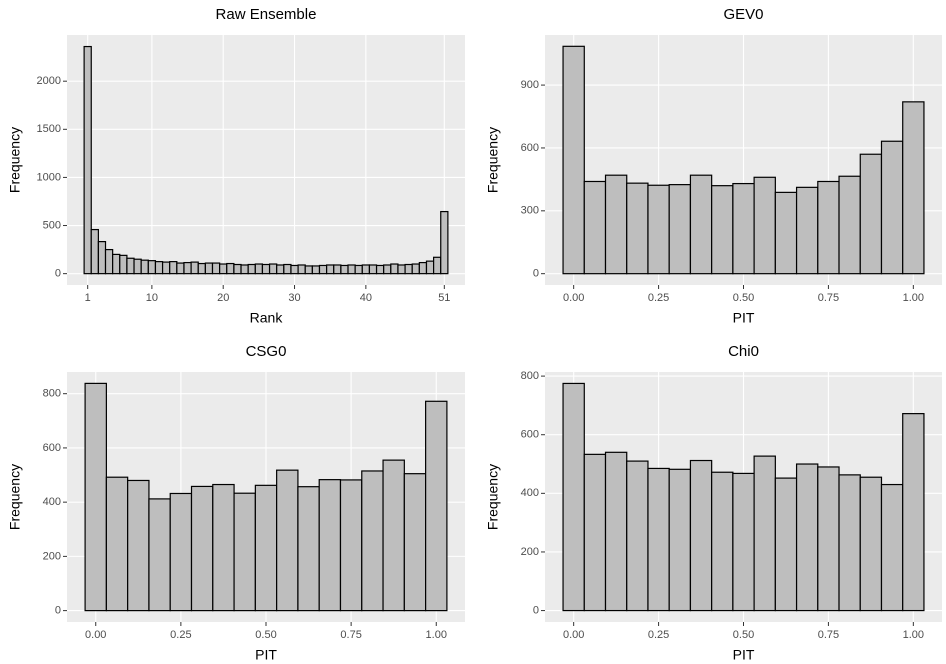 The width and height of the screenshot is (946, 664). I want to click on y-tick-label: 2000, so click(49, 81).